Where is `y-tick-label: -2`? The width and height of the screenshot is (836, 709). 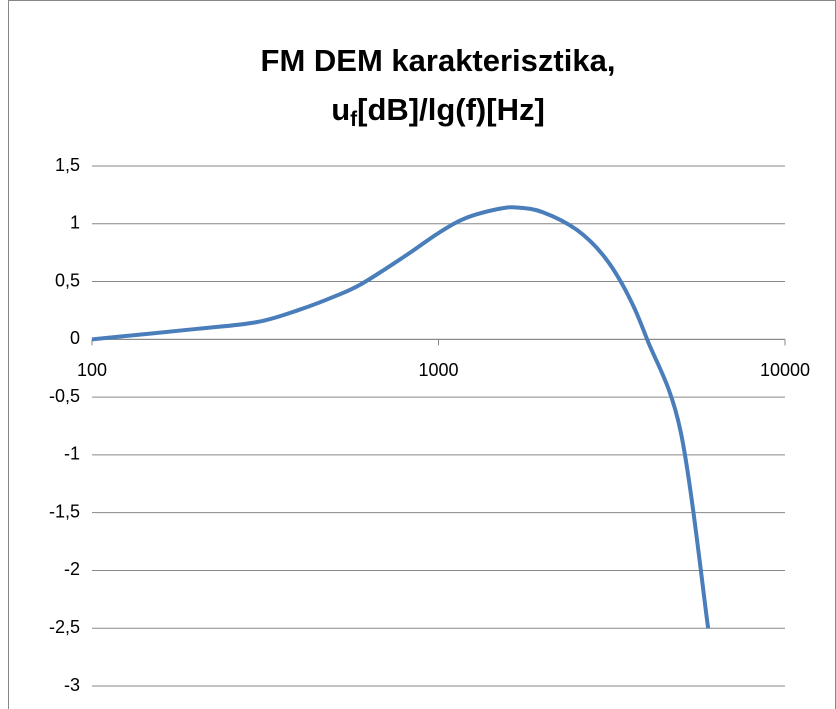
y-tick-label: -2 is located at coordinates (72, 569).